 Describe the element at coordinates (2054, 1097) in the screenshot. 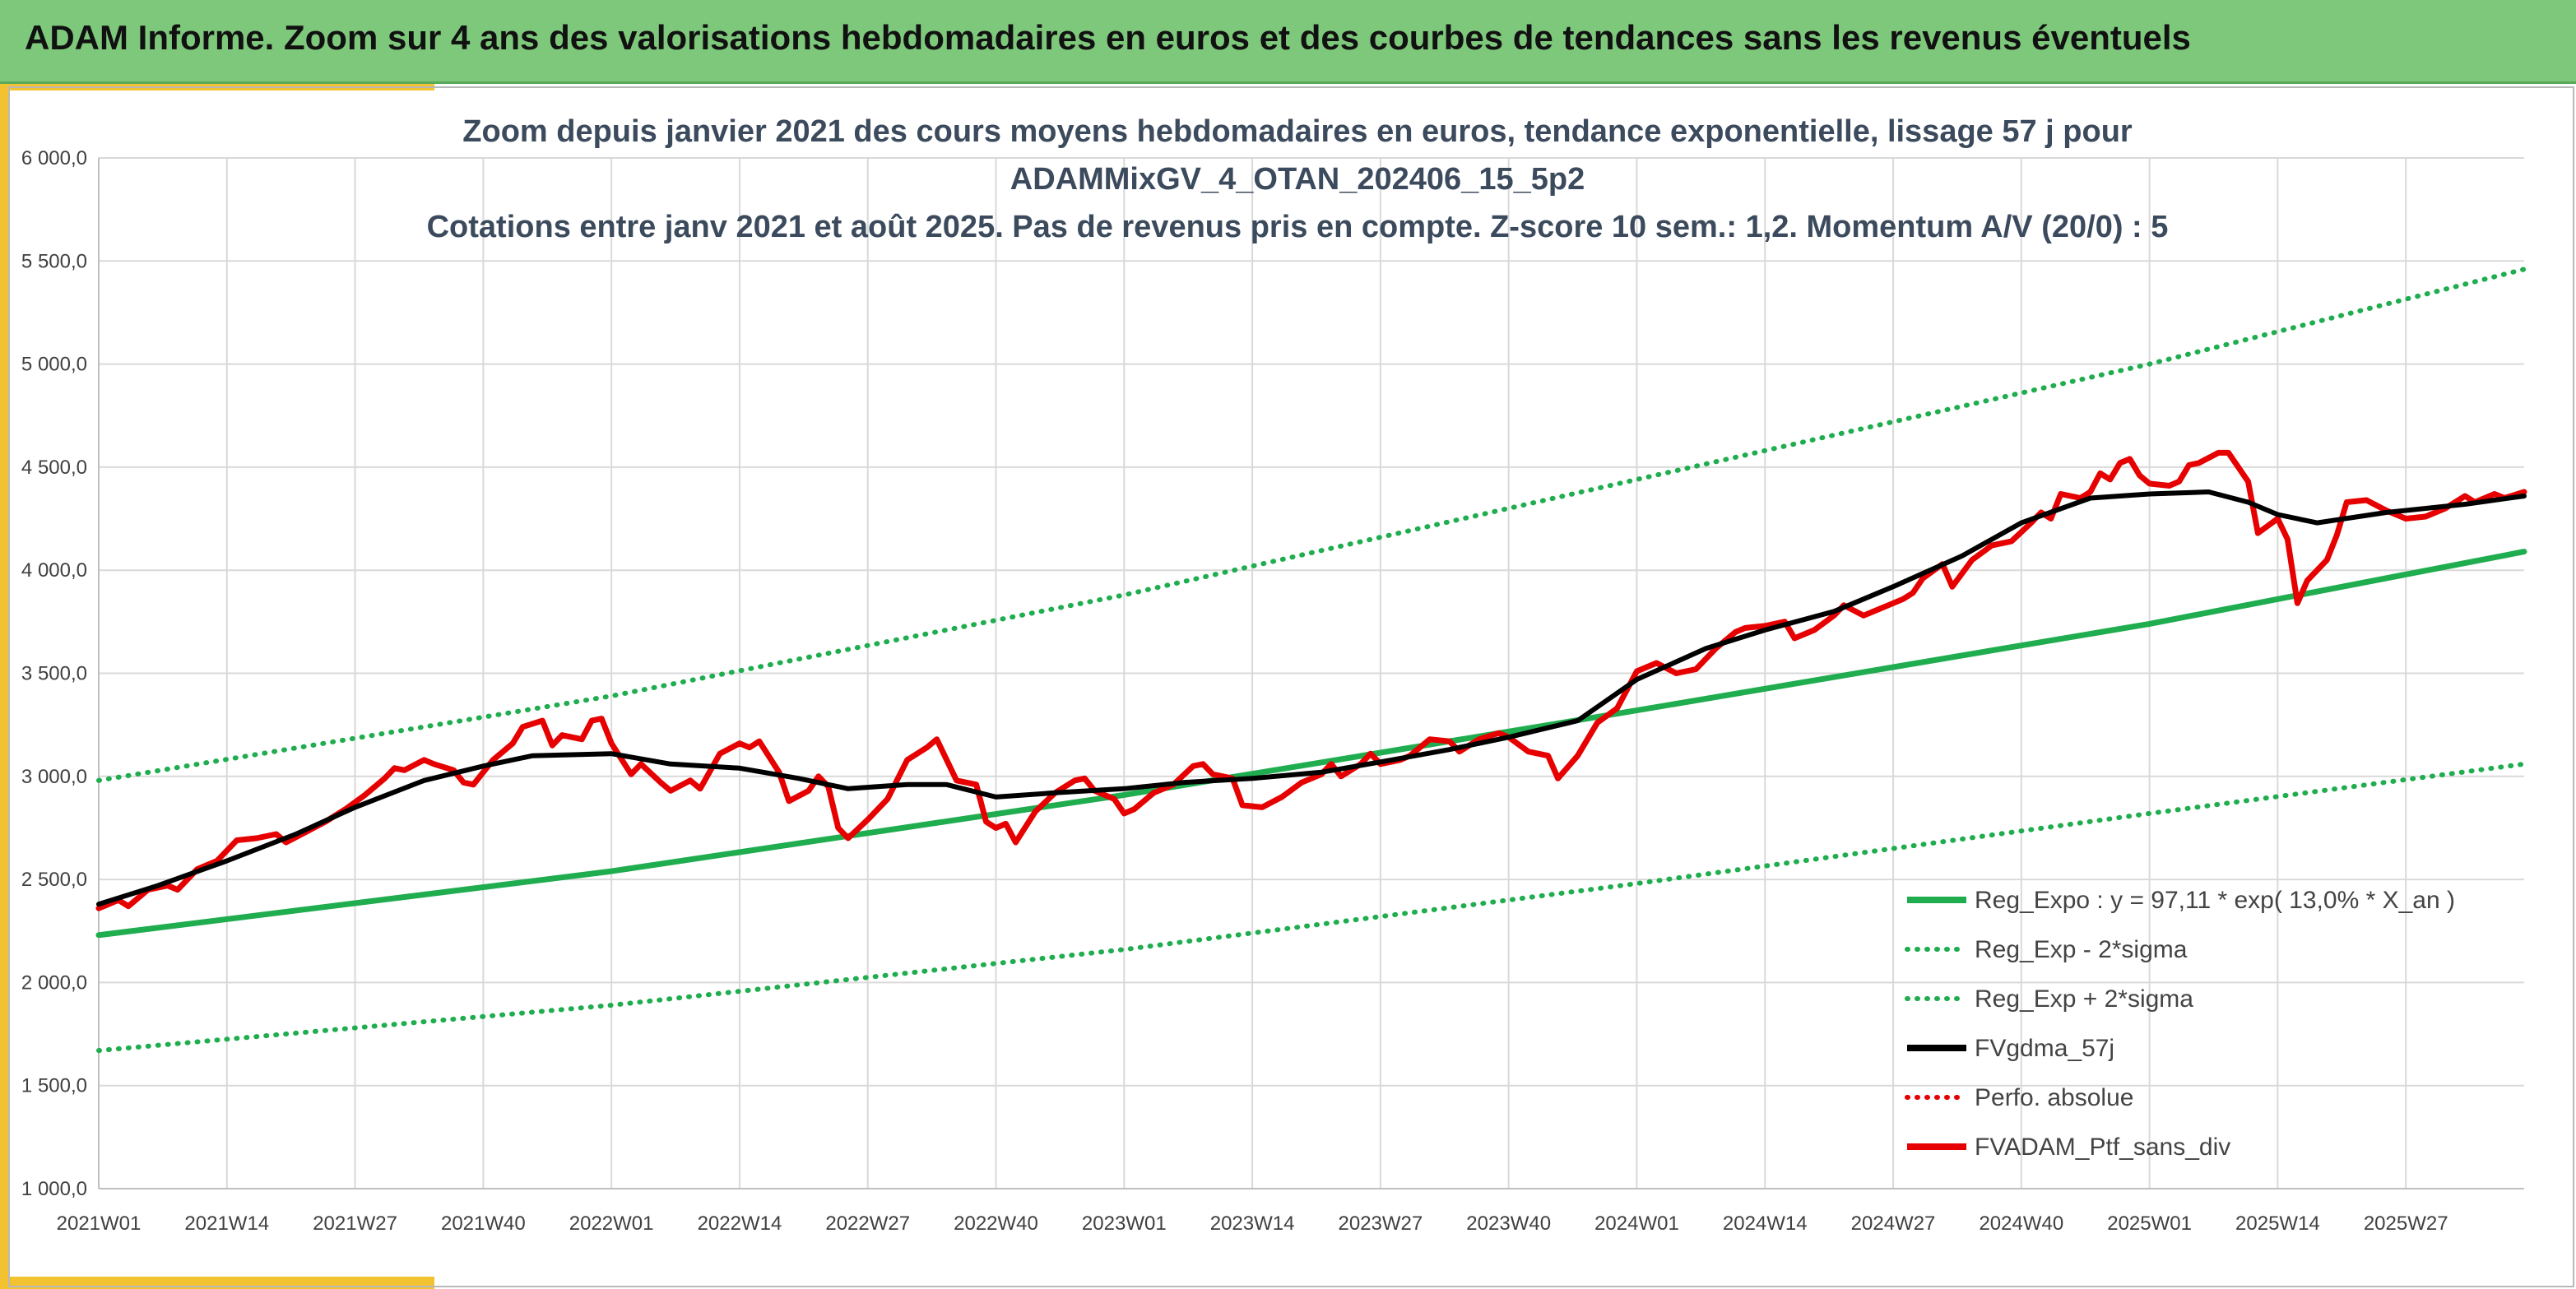

I see `legend-label: Perfo. absolue` at that location.